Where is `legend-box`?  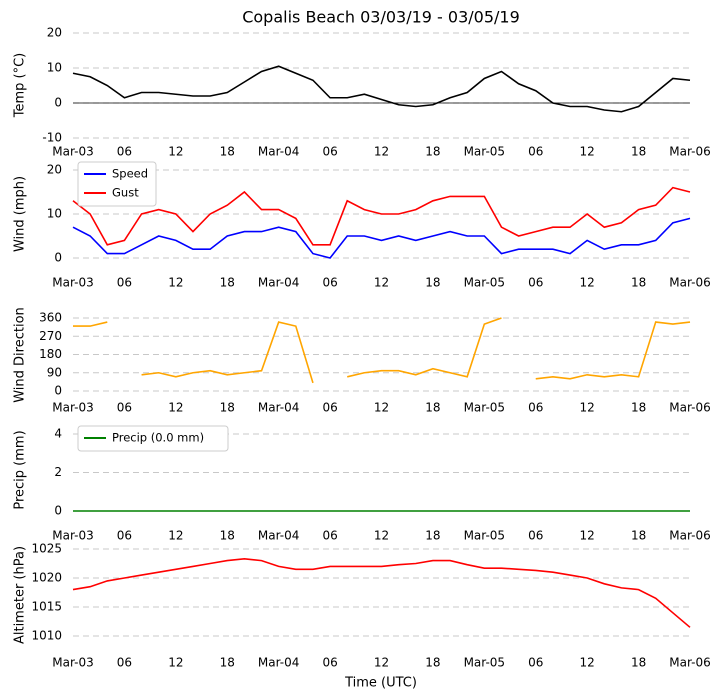 legend-box is located at coordinates (153, 438).